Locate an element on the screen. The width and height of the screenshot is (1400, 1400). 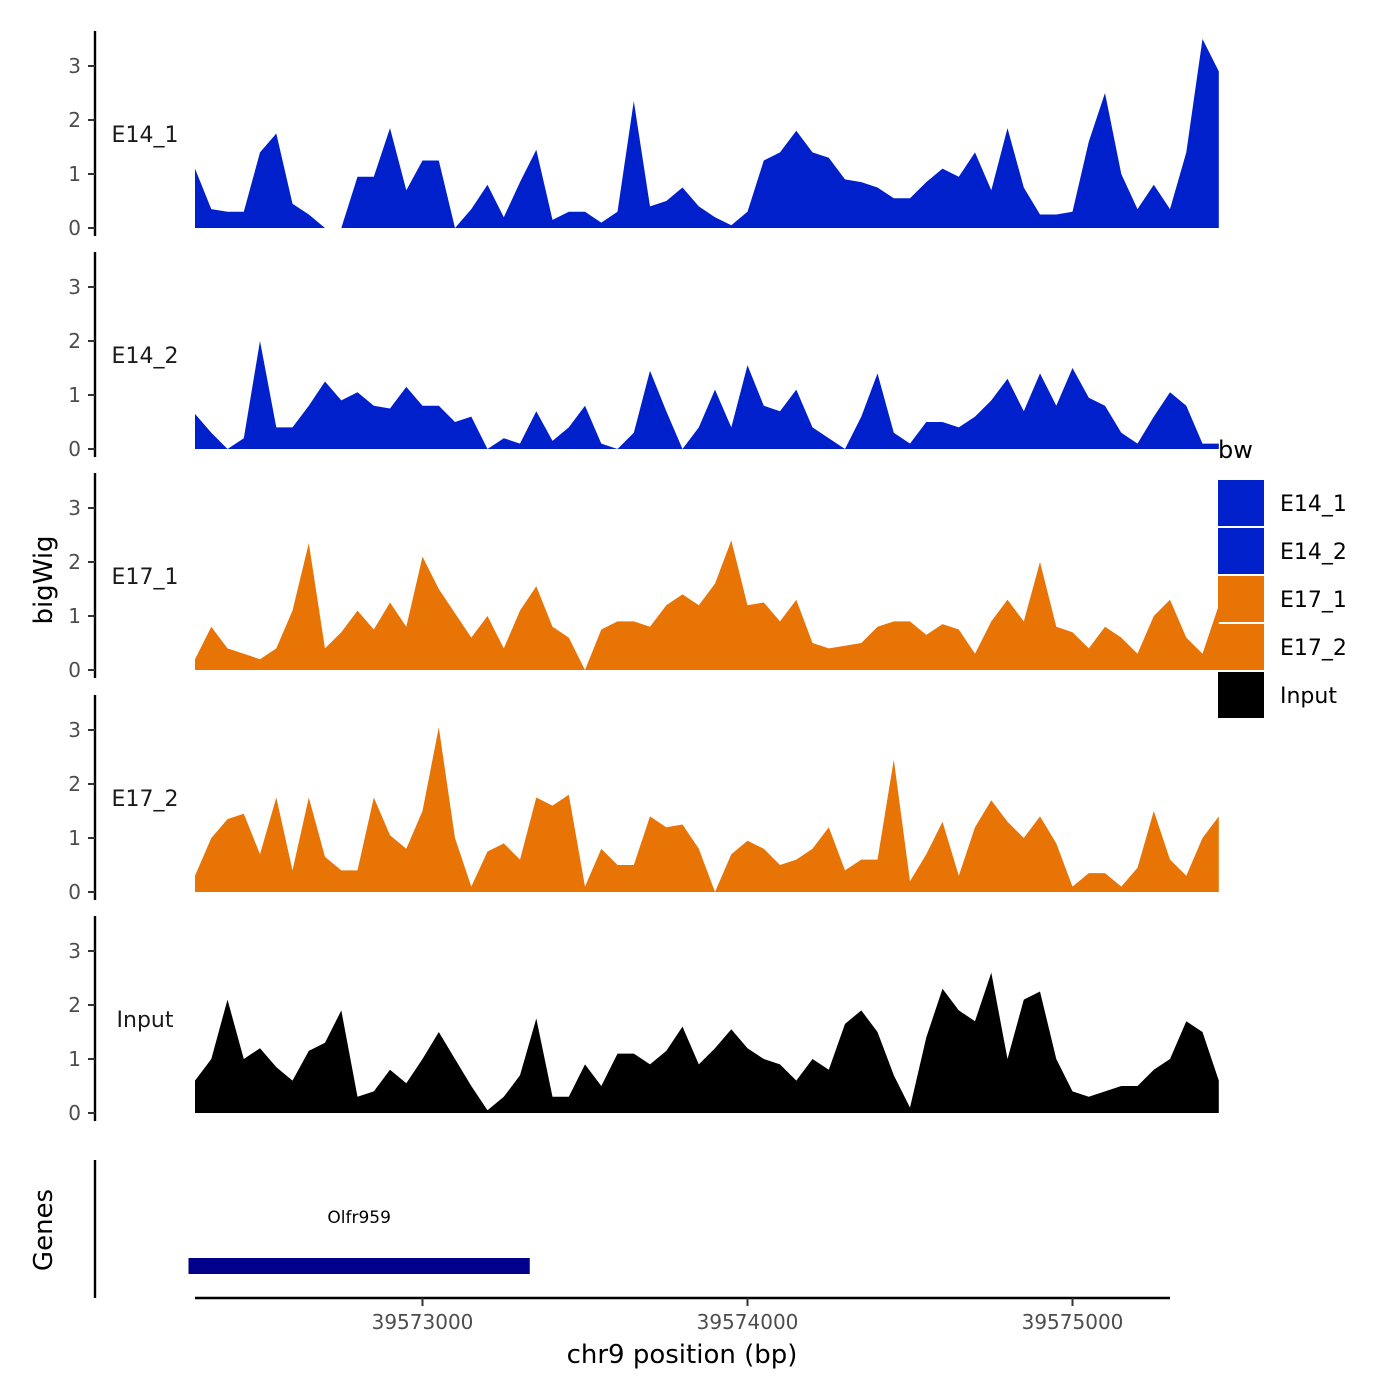
genes-axis-title: Genes is located at coordinates (44, 1230).